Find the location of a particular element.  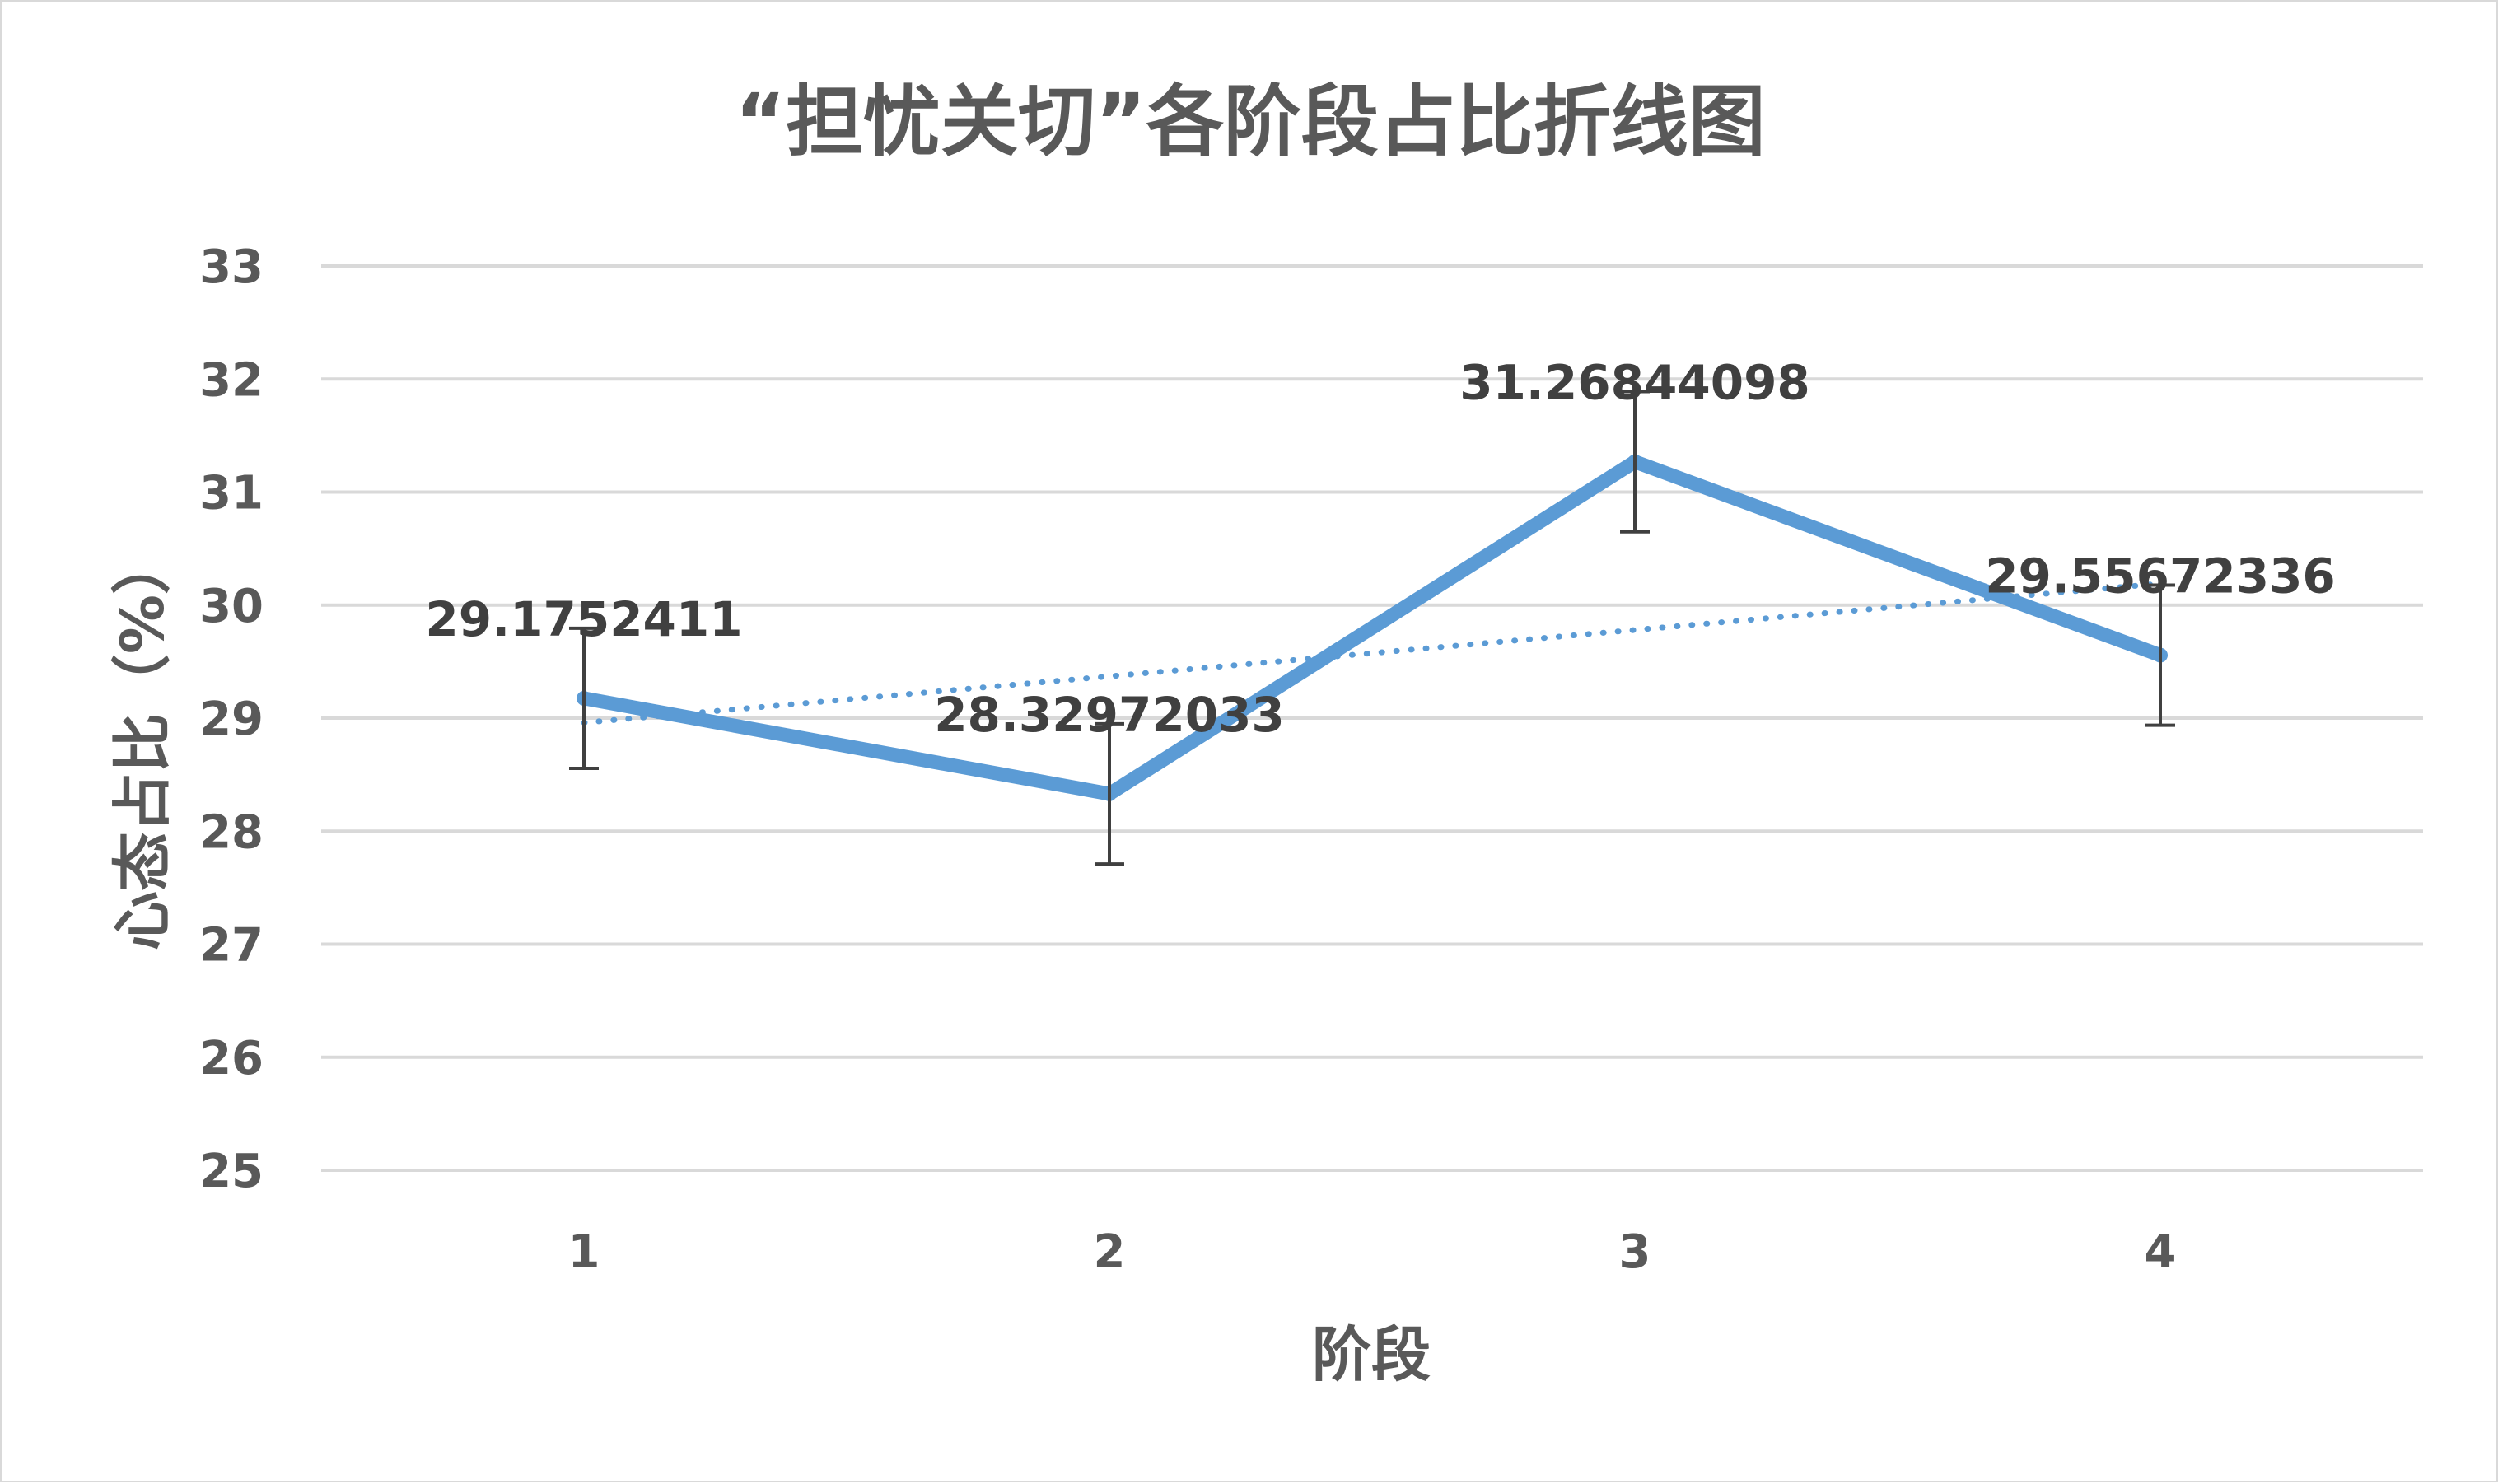

series-line is located at coordinates (1372, 628).